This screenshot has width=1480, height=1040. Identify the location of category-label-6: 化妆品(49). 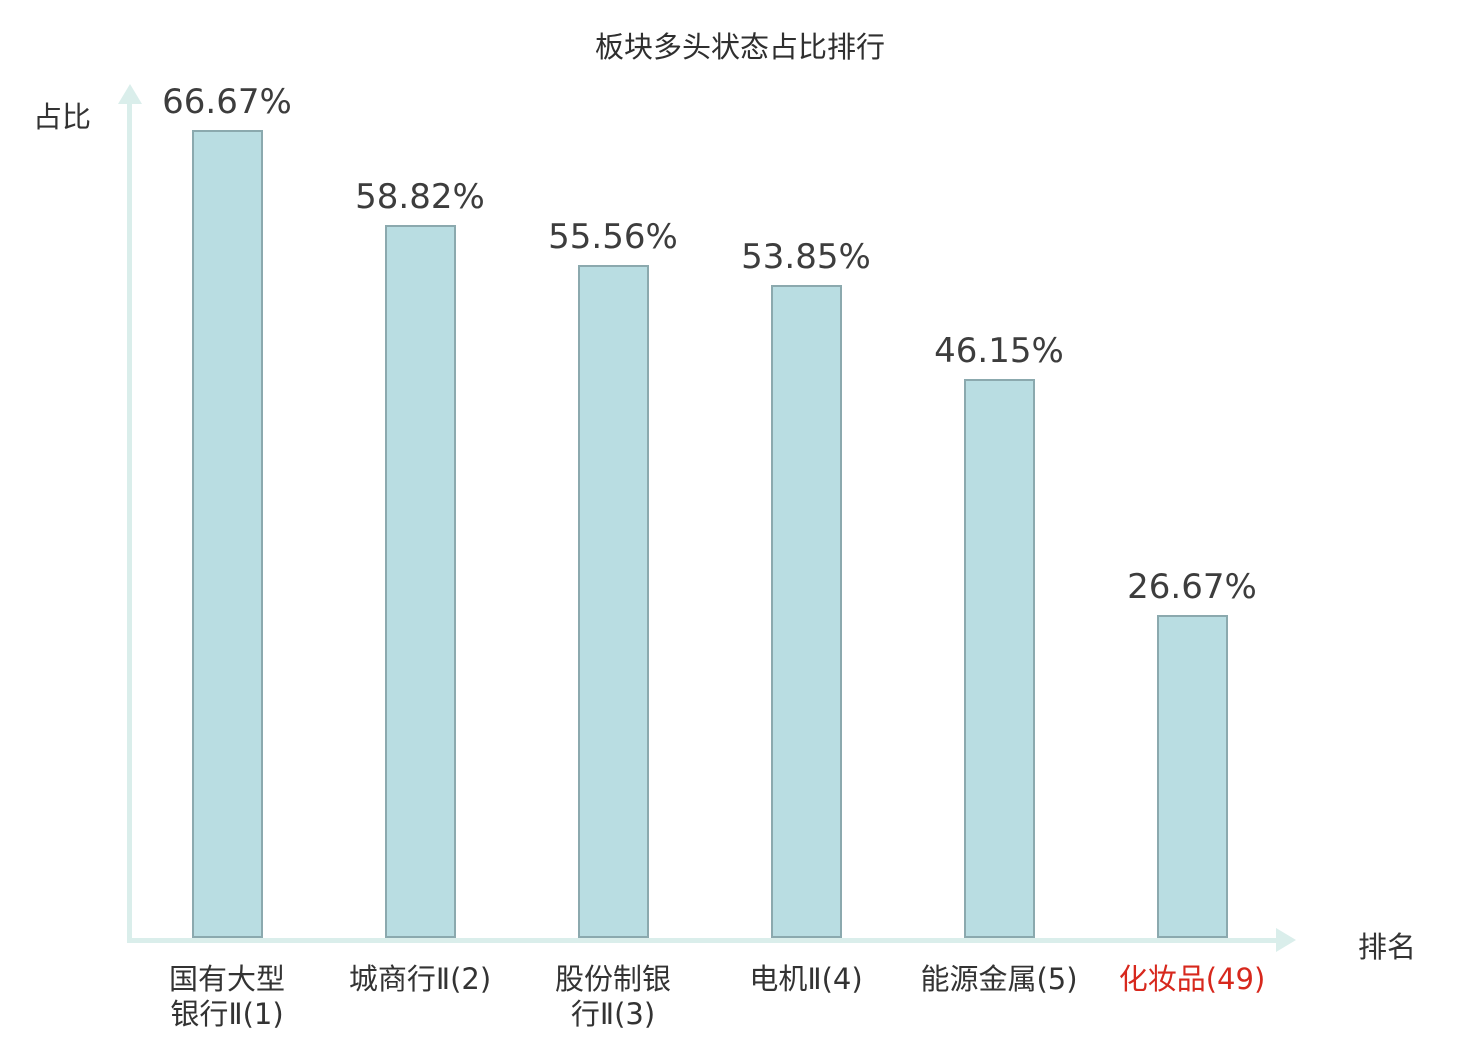
(1192, 979).